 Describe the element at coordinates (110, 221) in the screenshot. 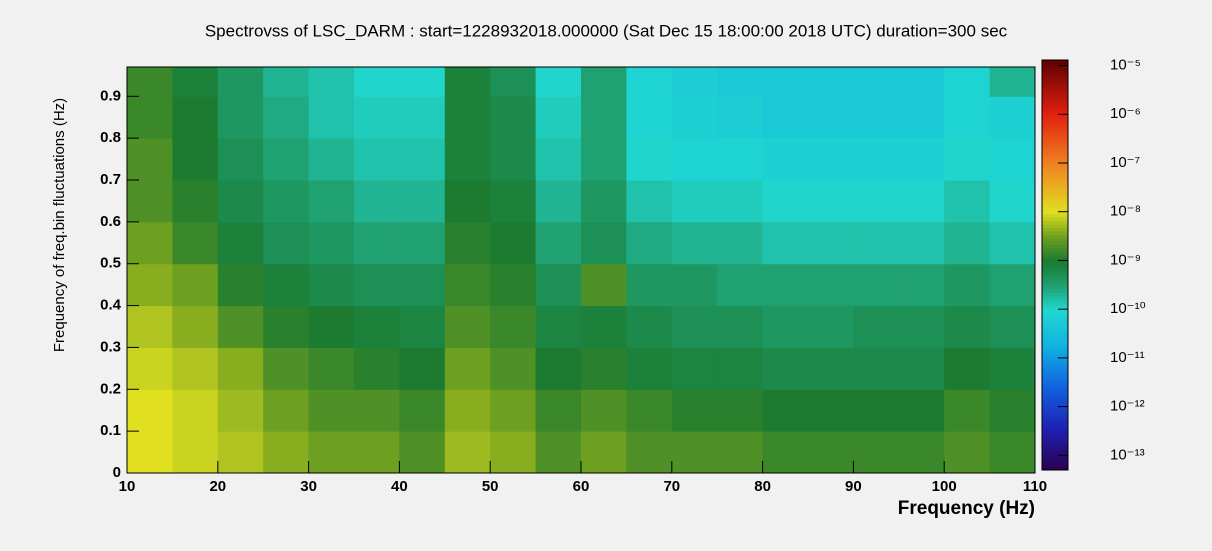

I see `y-tick-label: 0.6` at that location.